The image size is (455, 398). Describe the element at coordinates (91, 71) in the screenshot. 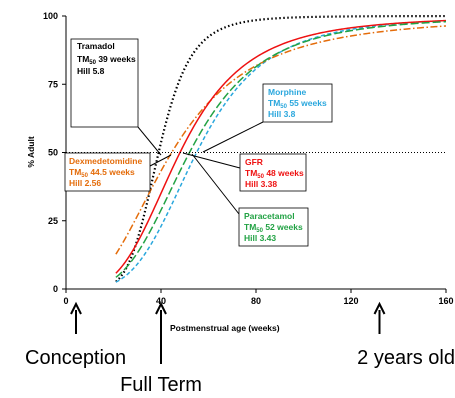

I see `tramadol-hill: Hill 5.8` at that location.